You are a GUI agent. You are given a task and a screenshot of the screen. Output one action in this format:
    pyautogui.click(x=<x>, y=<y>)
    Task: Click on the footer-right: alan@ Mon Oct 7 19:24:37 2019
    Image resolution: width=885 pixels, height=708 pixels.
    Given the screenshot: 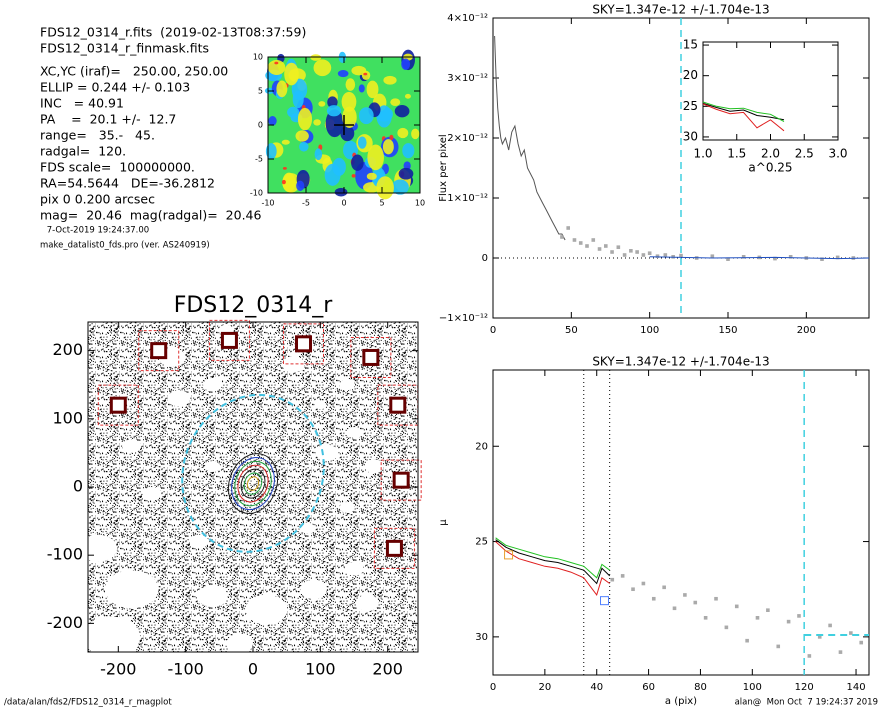 What is the action you would take?
    pyautogui.click(x=806, y=703)
    